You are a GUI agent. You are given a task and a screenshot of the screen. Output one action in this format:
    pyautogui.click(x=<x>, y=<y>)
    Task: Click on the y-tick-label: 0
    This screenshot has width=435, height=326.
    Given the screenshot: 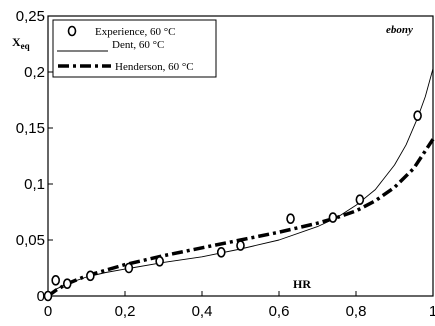 What is the action you would take?
    pyautogui.click(x=41, y=296)
    